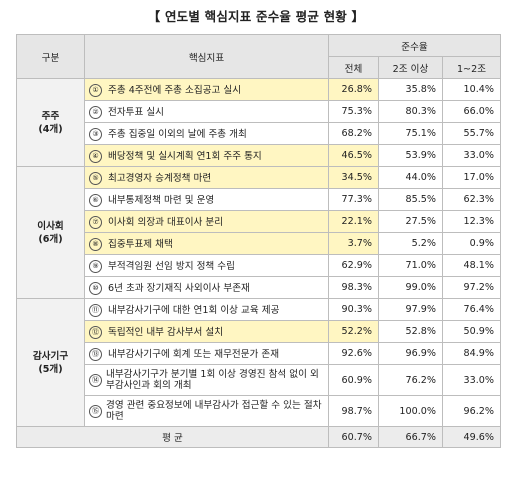  I want to click on rate-mid: 96.2%, so click(471, 411).